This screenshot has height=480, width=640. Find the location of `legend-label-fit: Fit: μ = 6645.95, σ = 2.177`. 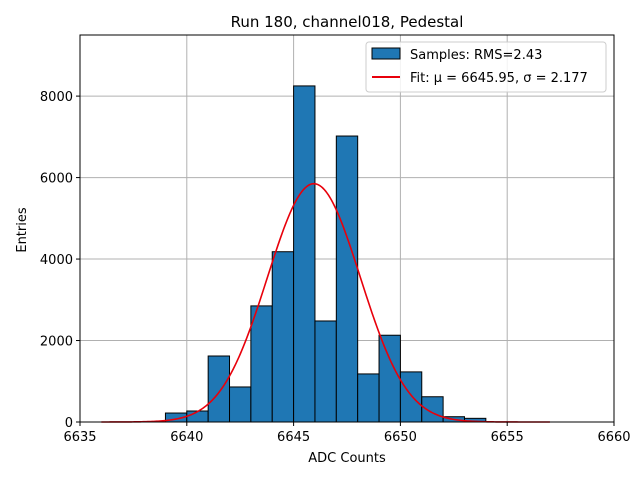

legend-label-fit: Fit: μ = 6645.95, σ = 2.177 is located at coordinates (499, 78).